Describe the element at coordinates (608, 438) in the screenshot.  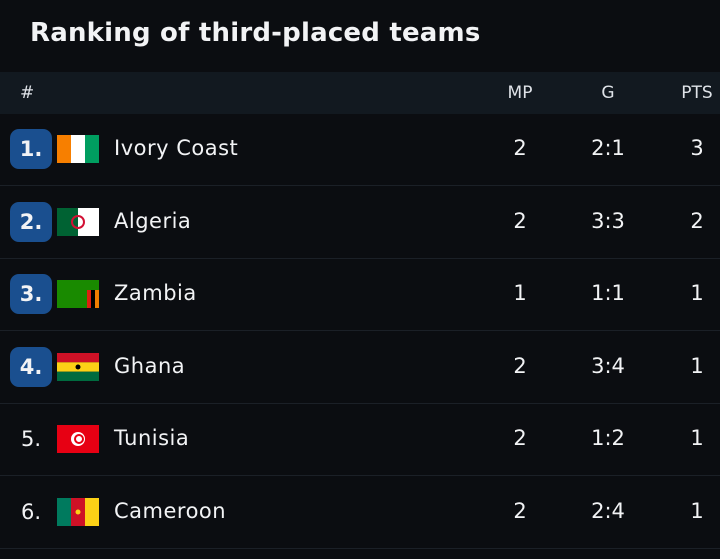
I see `goals: 1:2` at that location.